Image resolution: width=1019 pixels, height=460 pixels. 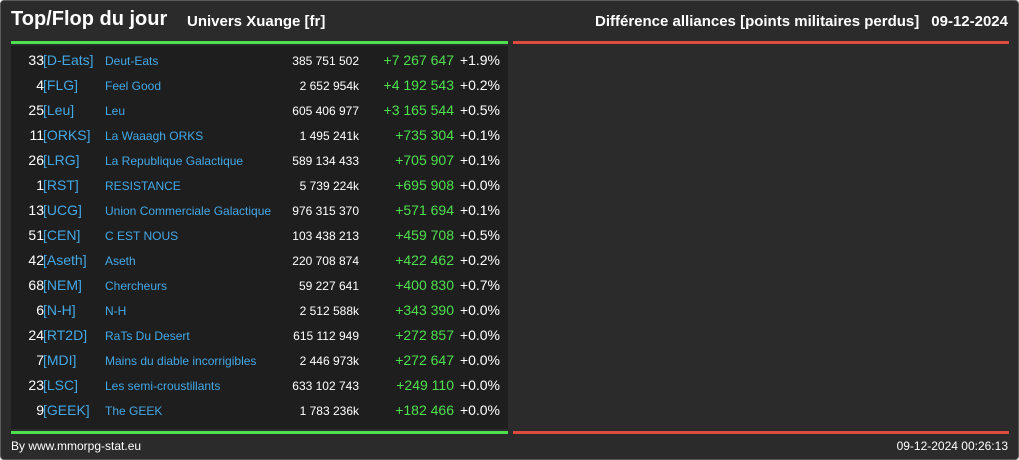 I want to click on alliance-points: 5 739 224k, so click(x=329, y=186).